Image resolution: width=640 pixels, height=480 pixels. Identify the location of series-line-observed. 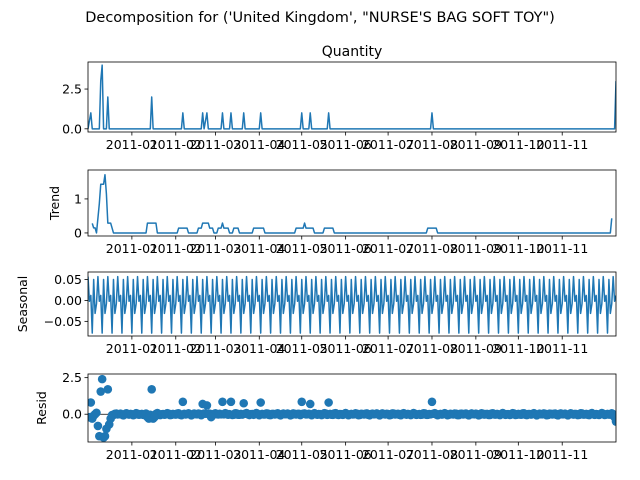
(352, 97).